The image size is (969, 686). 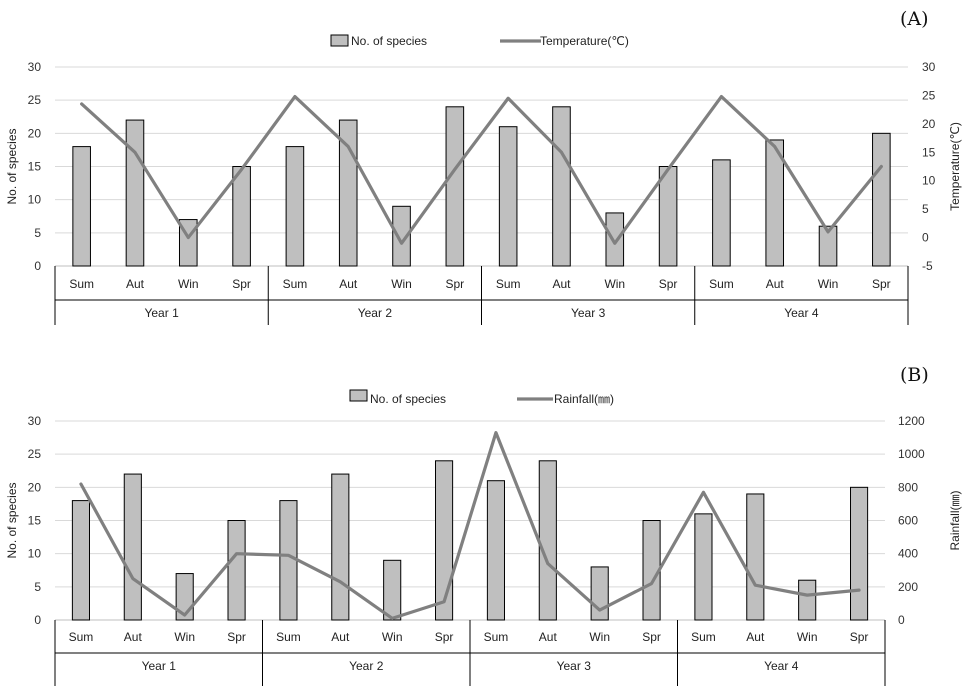 I want to click on y2-tick-label: 10, so click(x=929, y=181).